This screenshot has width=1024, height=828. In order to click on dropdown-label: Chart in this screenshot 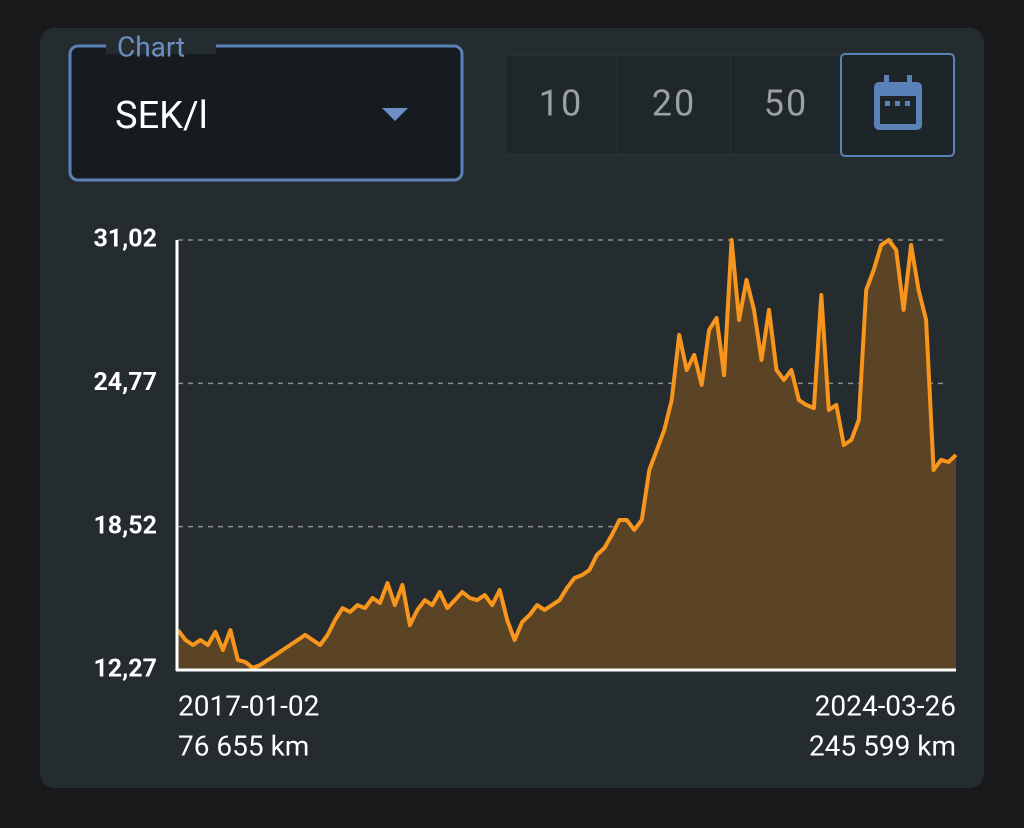, I will do `click(151, 46)`.